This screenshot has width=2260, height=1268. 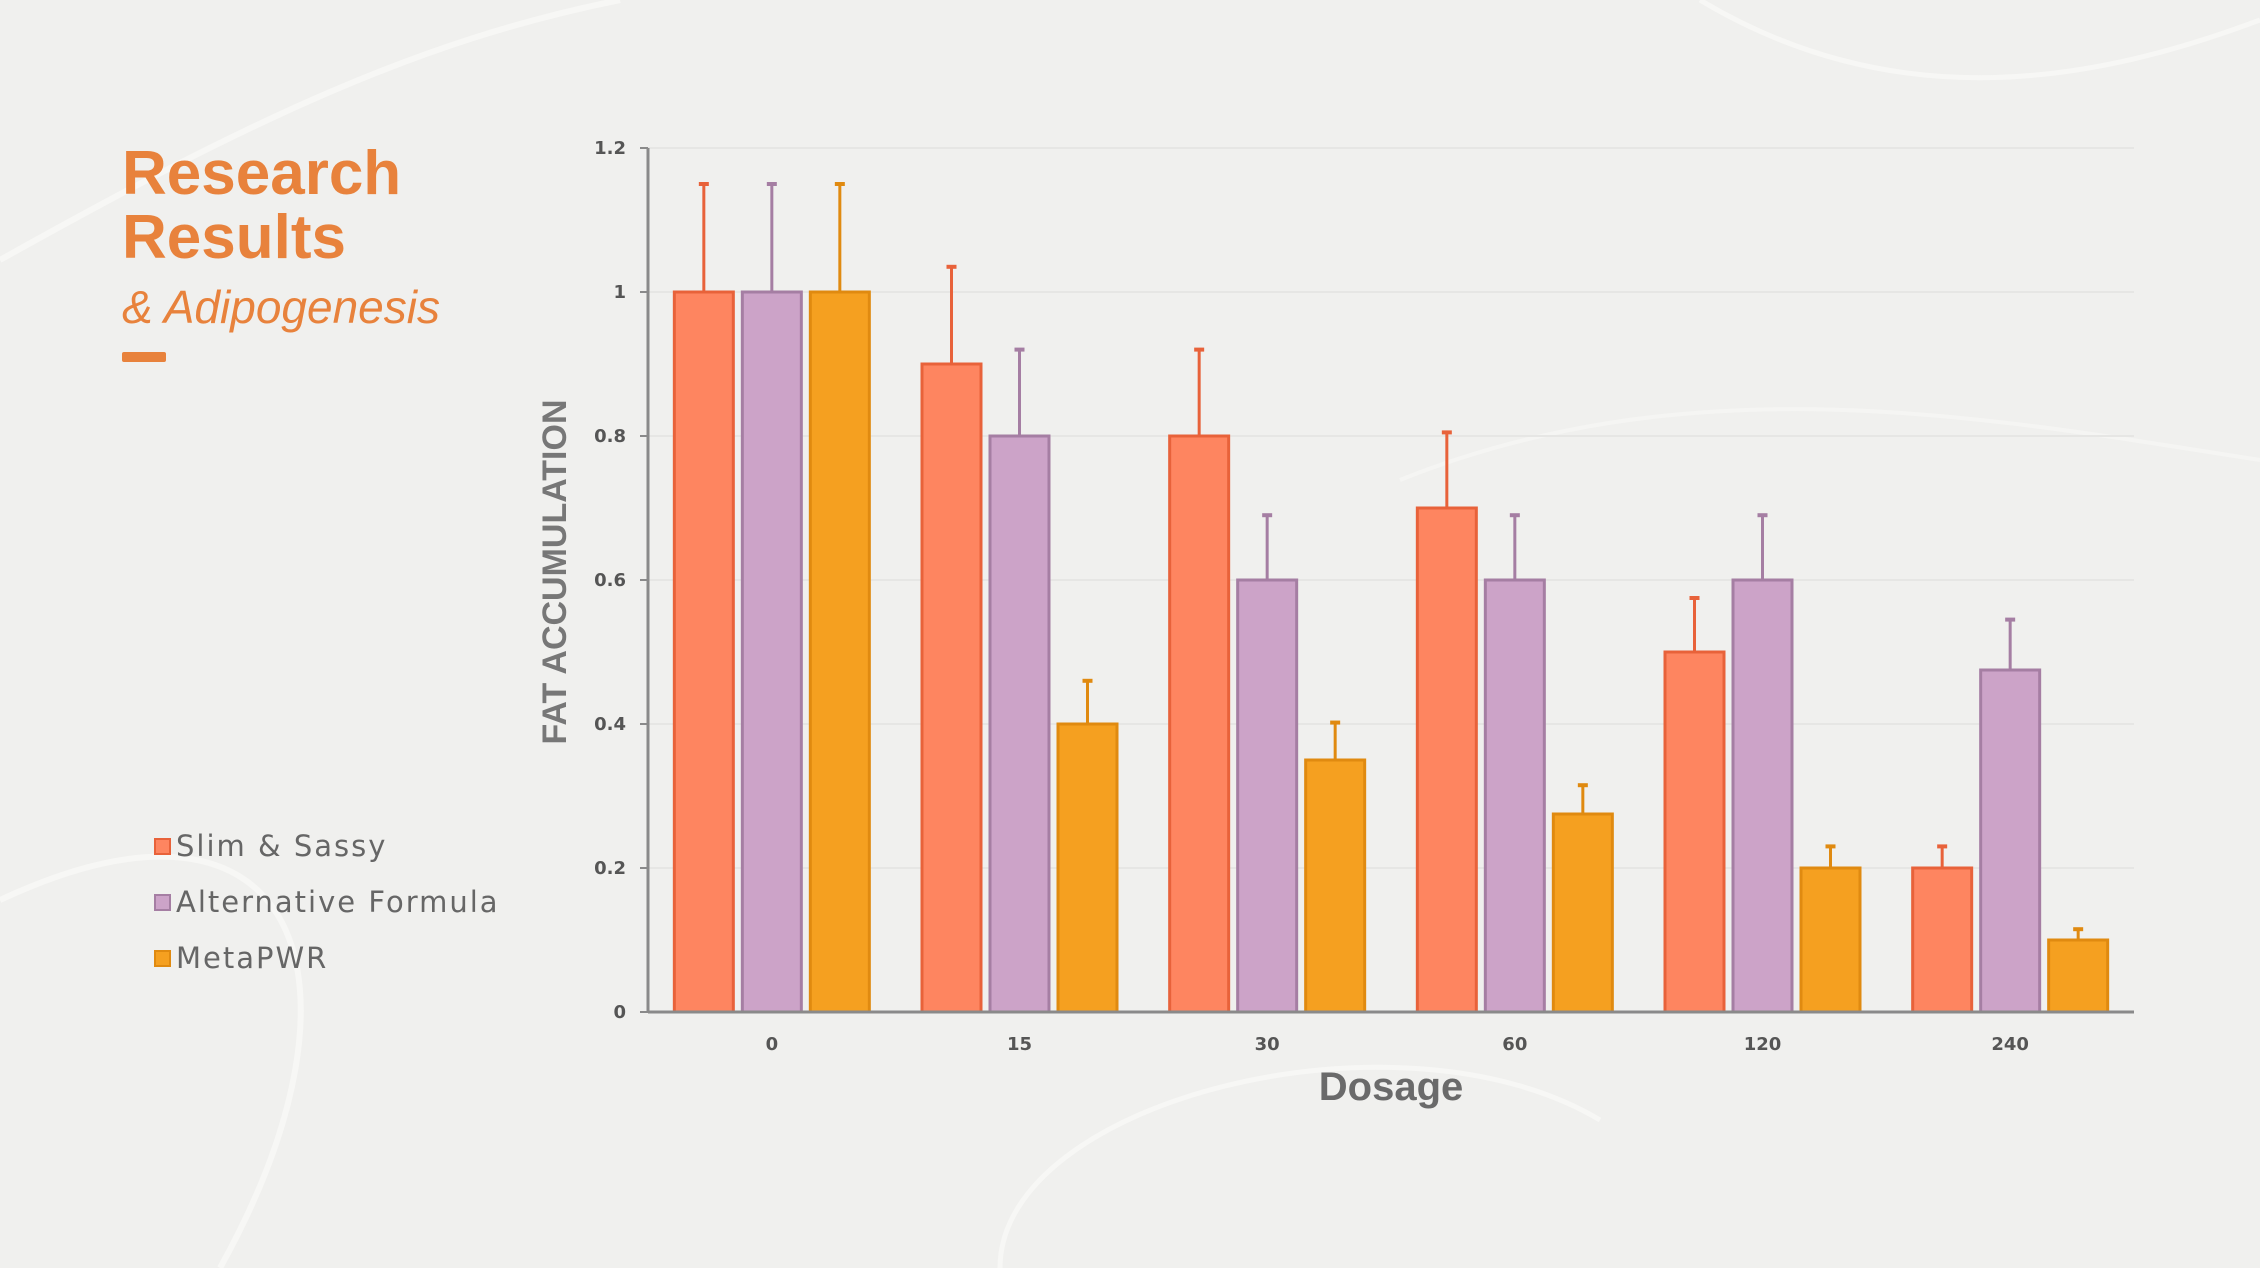 I want to click on y-tick-label: 0.2, so click(x=610, y=868).